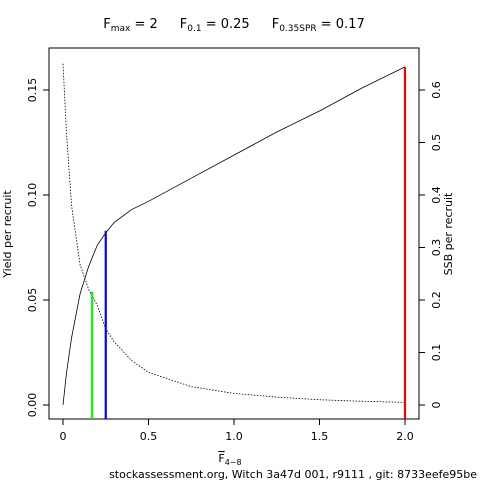  What do you see at coordinates (143, 24) in the screenshot?
I see `title-value: = 2` at bounding box center [143, 24].